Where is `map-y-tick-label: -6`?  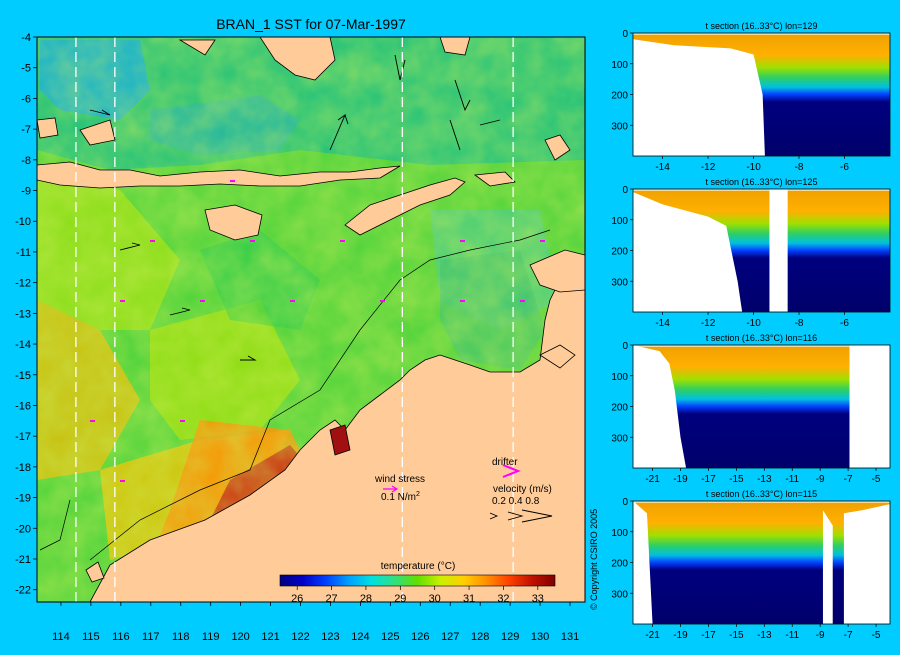 map-y-tick-label: -6 is located at coordinates (26, 99).